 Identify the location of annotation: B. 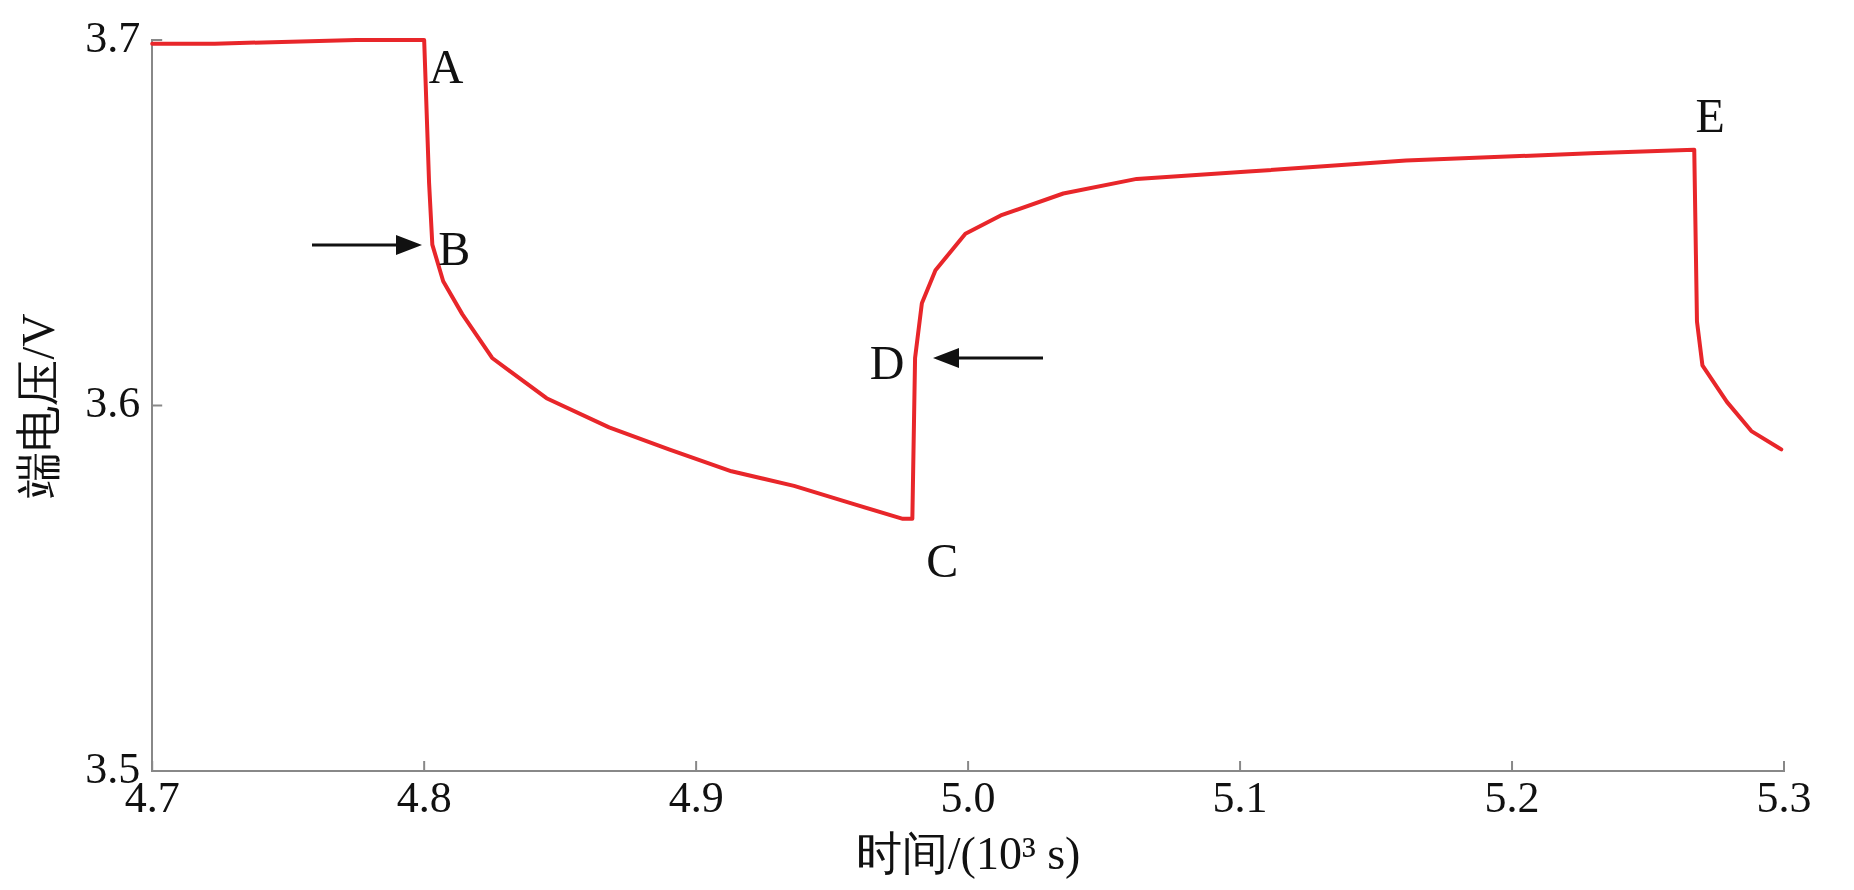
(454, 249).